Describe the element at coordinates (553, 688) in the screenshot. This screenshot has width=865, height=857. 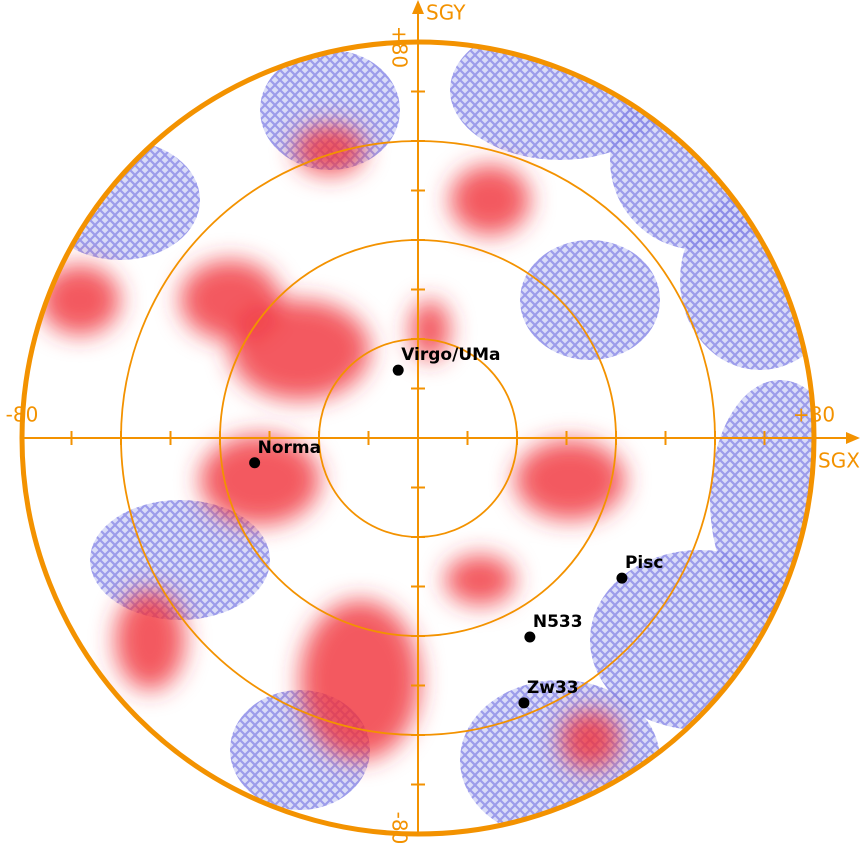
I see `cluster-label: Zw33` at that location.